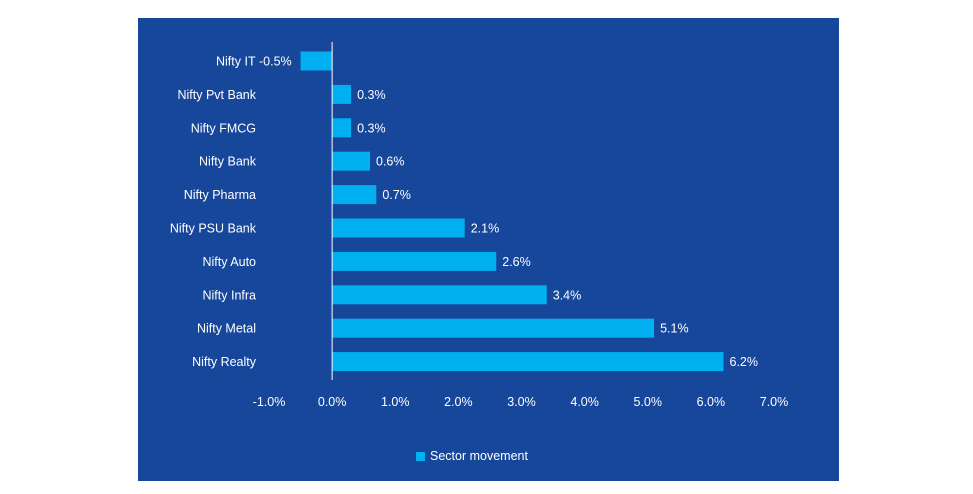  What do you see at coordinates (217, 95) in the screenshot?
I see `category-label: Nifty Pvt Bank` at bounding box center [217, 95].